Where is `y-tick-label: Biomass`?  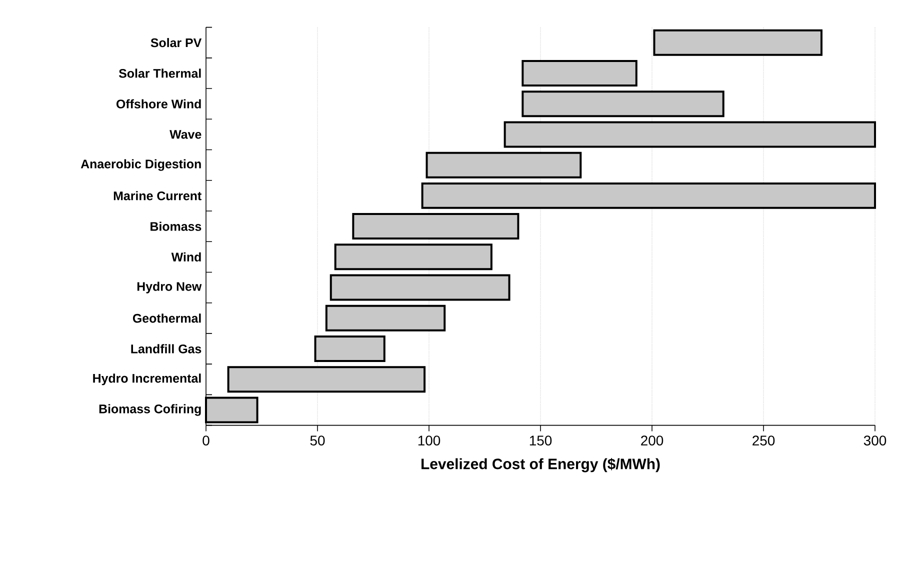
y-tick-label: Biomass is located at coordinates (176, 226).